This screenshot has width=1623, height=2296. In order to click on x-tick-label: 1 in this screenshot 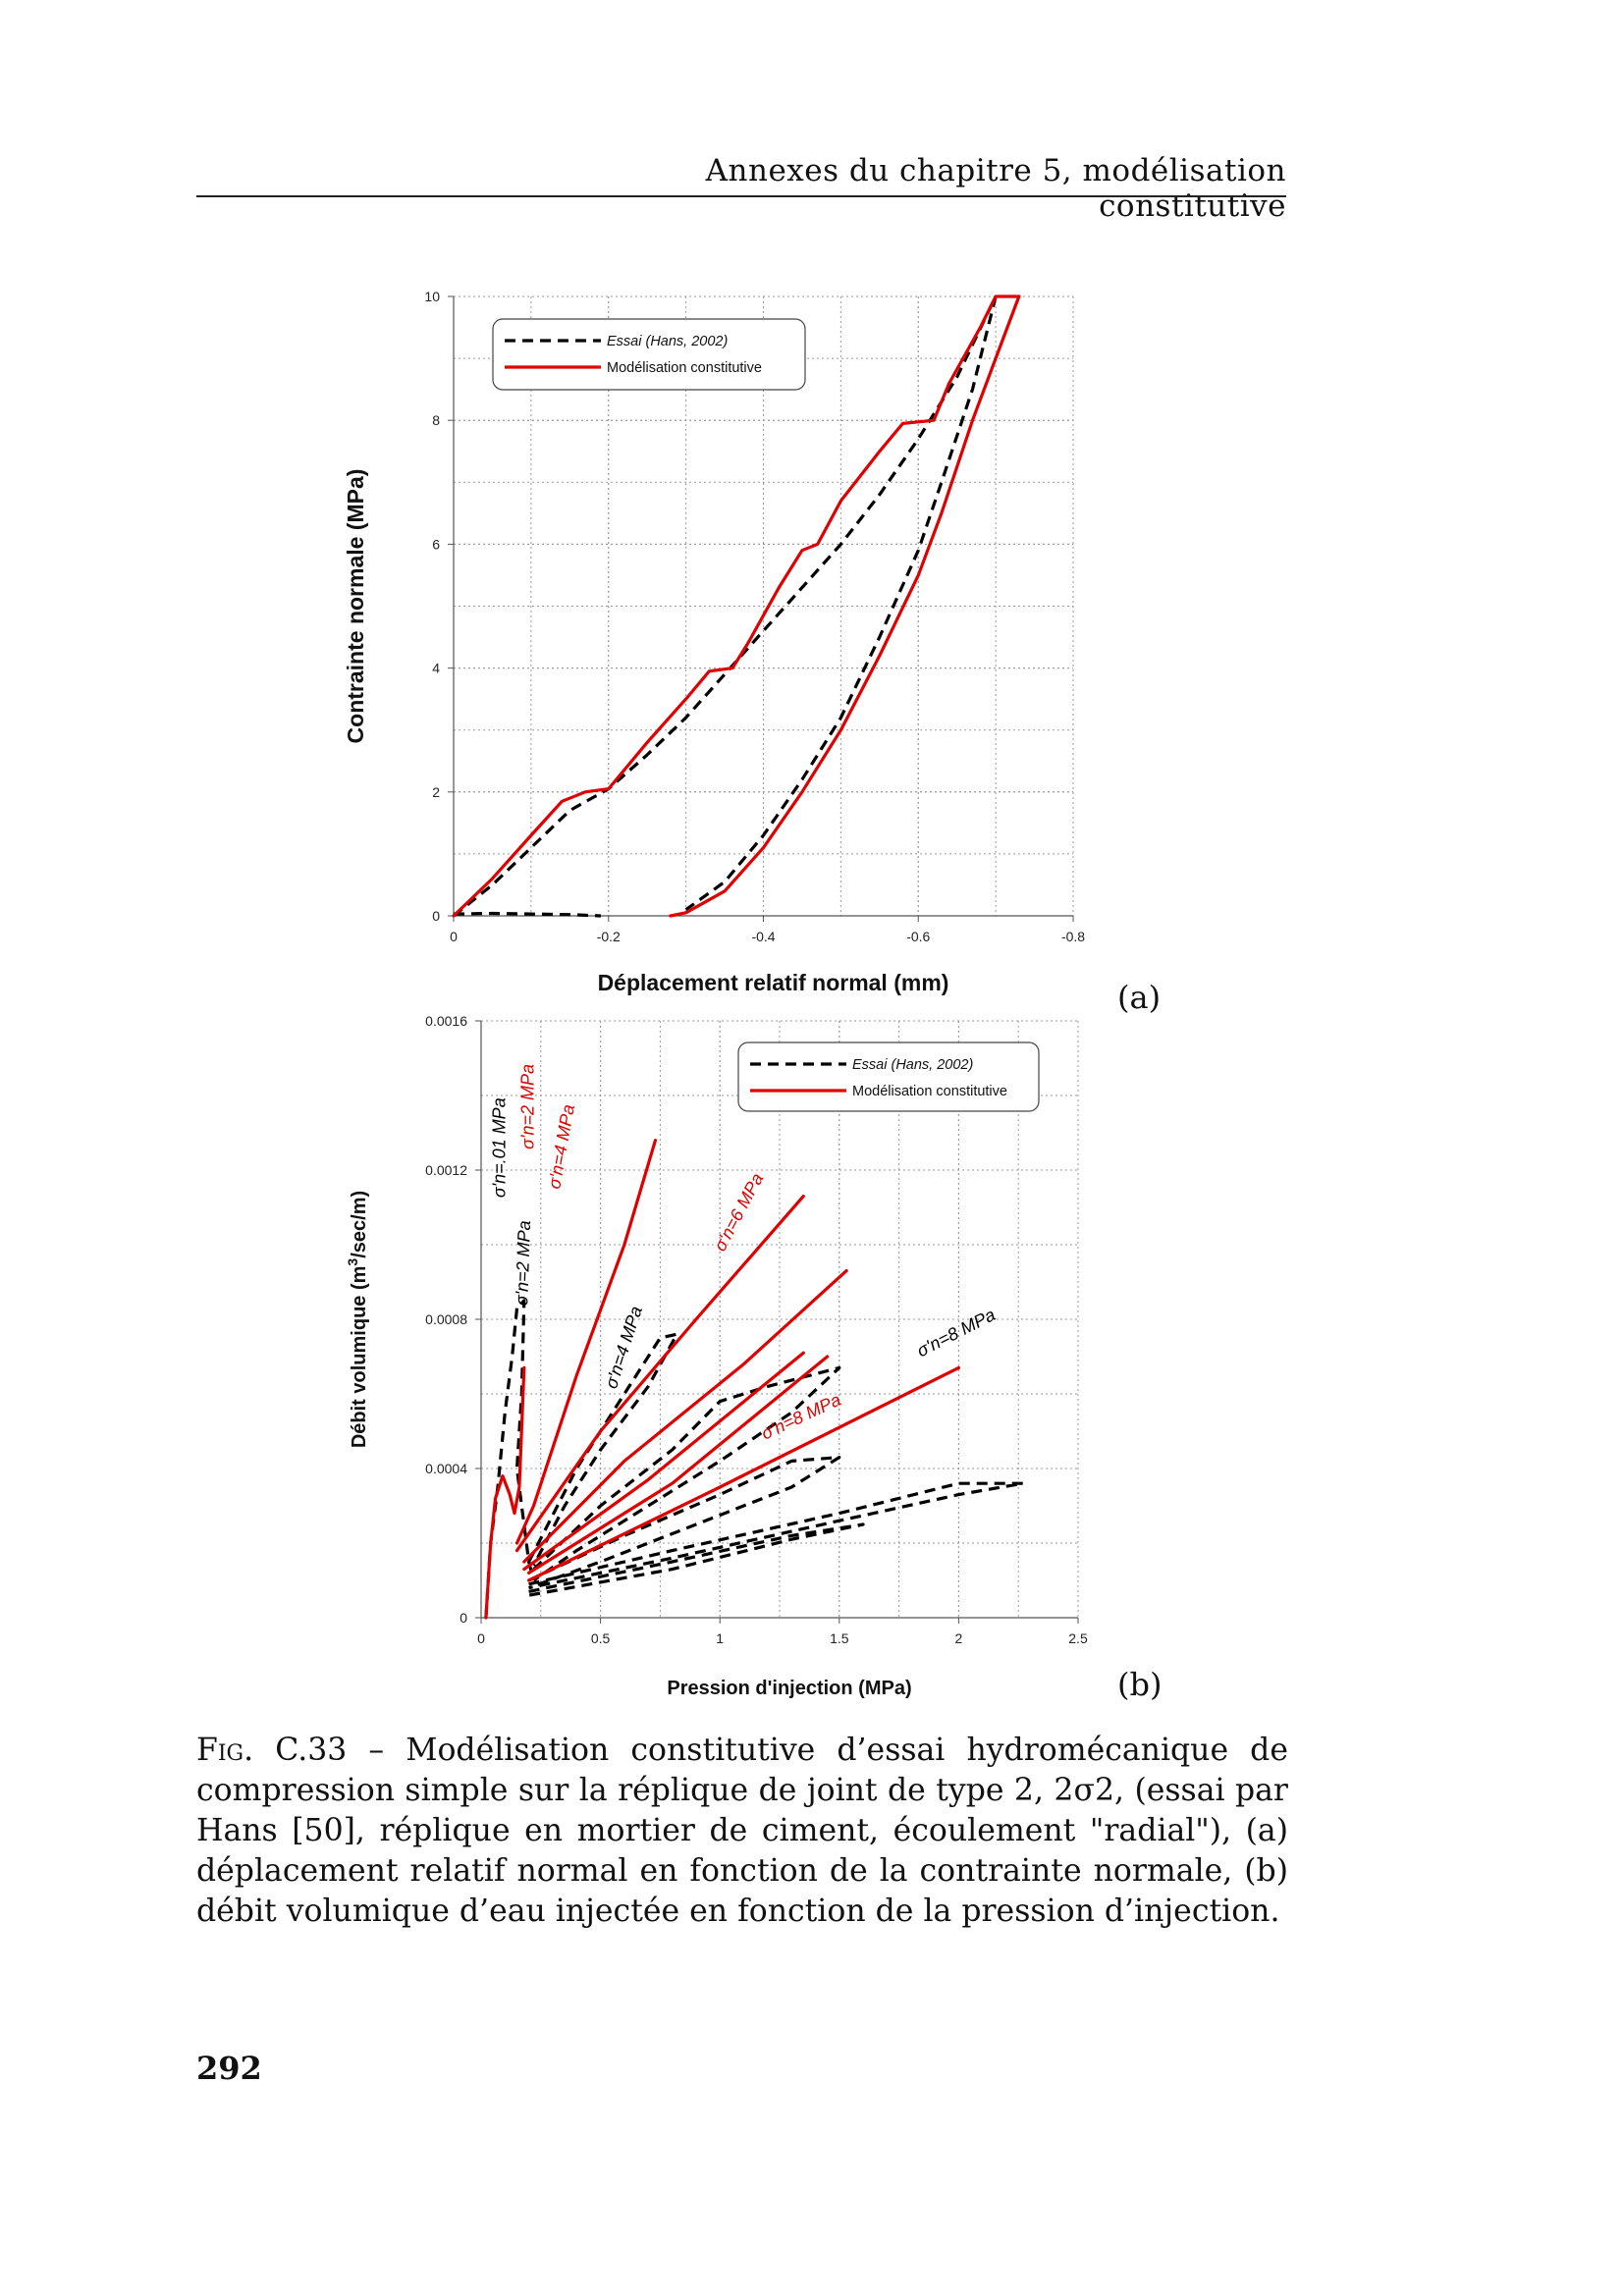, I will do `click(720, 1638)`.